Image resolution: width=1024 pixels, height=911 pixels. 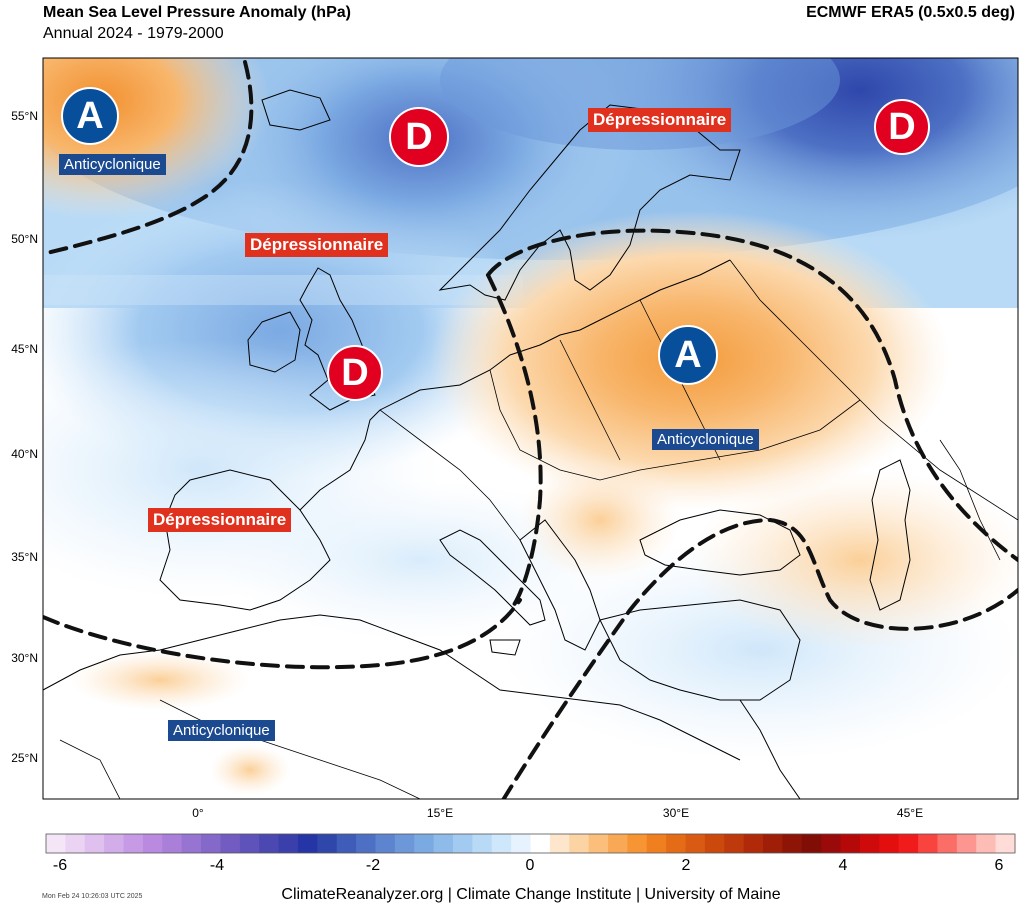 I want to click on map-subtitle: Annual 2024 - 1979-2000, so click(x=133, y=33).